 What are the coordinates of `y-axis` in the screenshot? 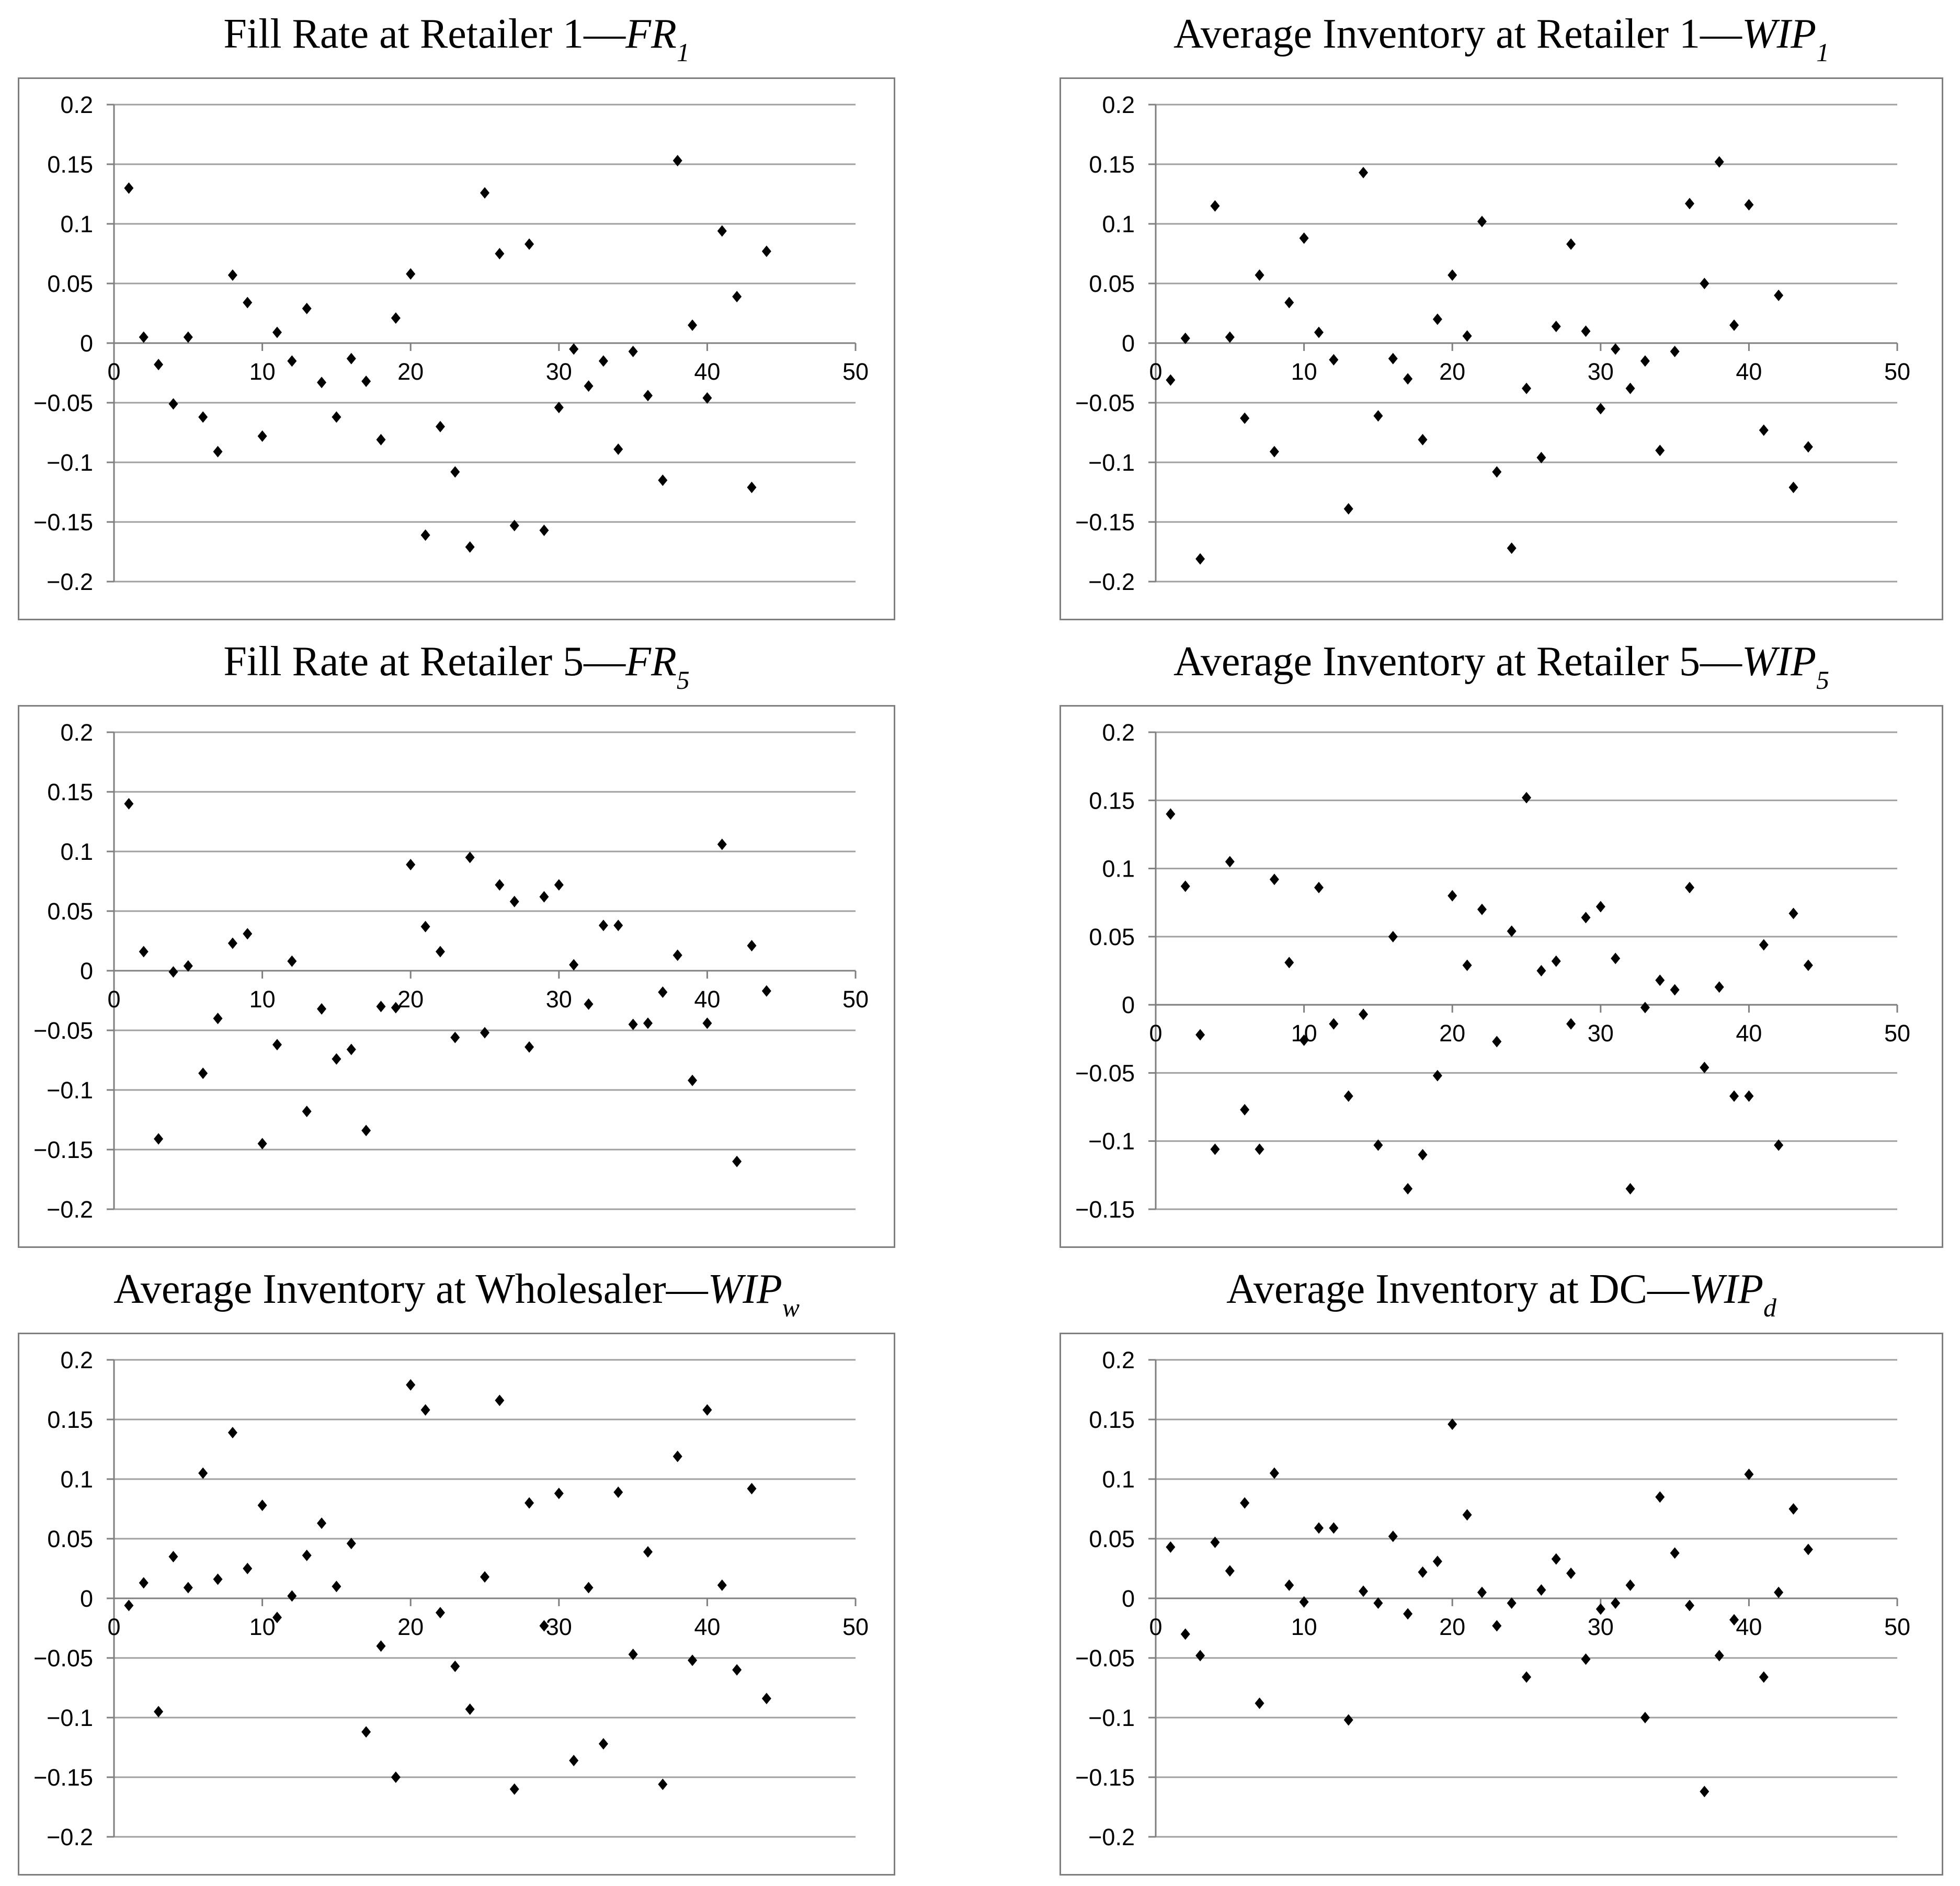 It's located at (1152, 970).